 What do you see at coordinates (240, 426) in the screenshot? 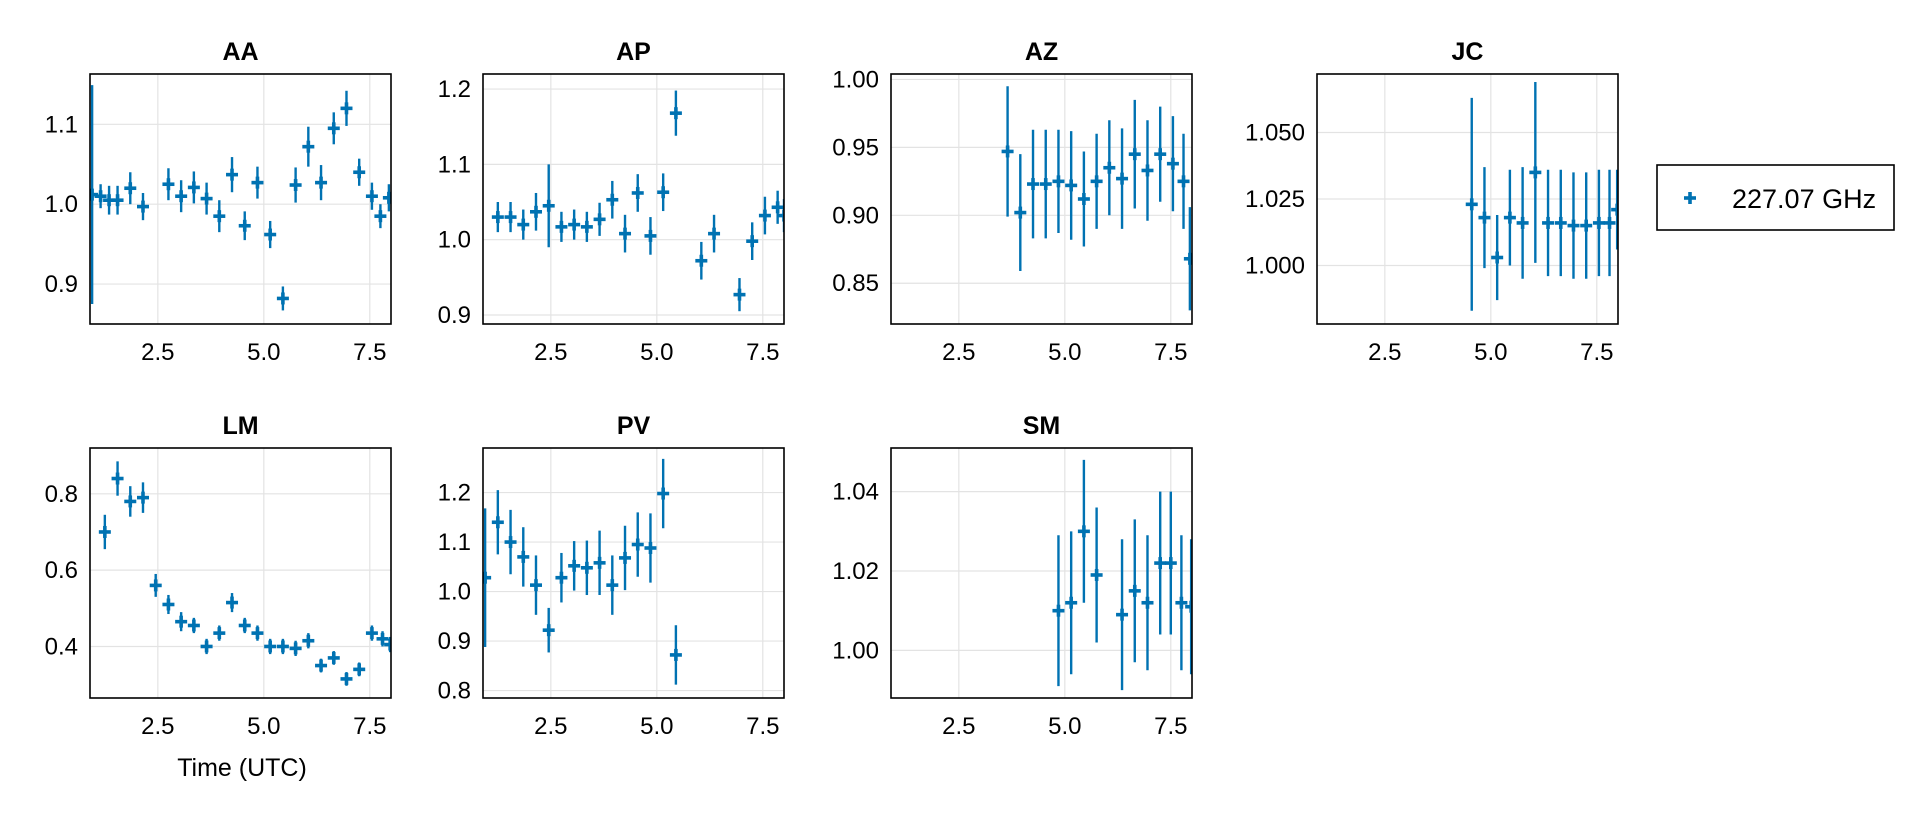
I see `panel-title: LM` at bounding box center [240, 426].